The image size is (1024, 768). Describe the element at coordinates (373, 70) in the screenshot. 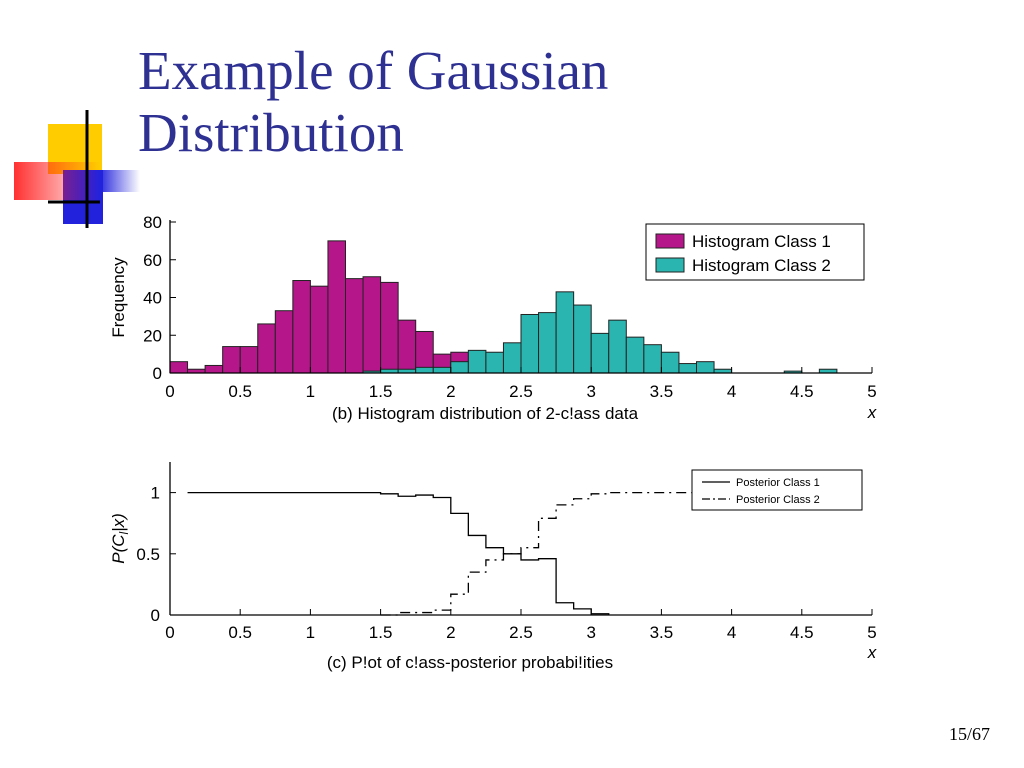

I see `slide-title-line1: Example of Gaussian` at that location.